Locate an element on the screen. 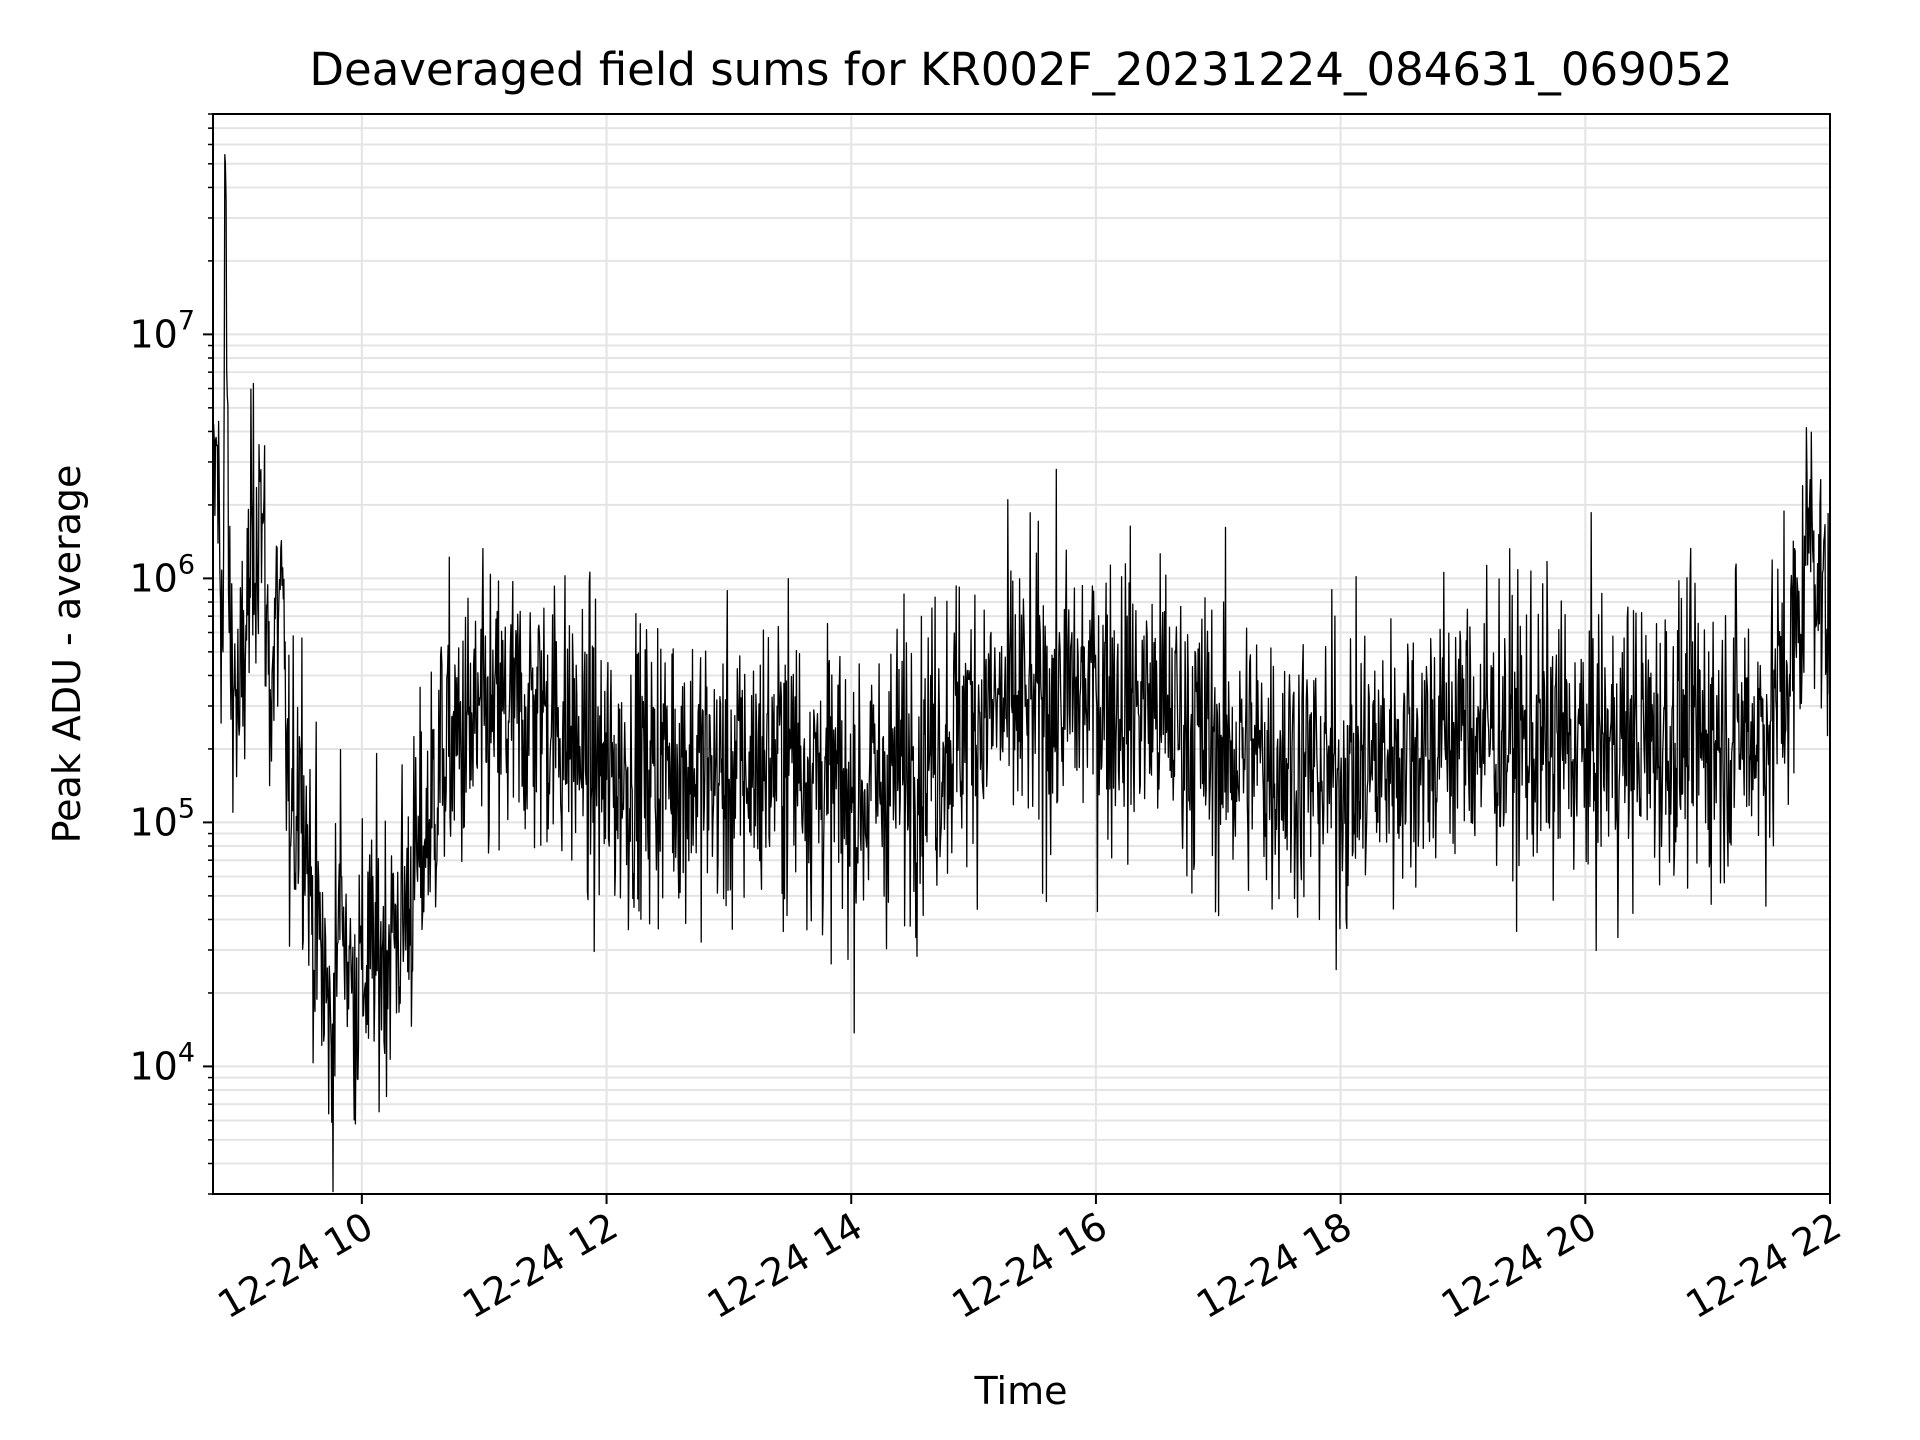  x-axis-label: Time is located at coordinates (1021, 1391).